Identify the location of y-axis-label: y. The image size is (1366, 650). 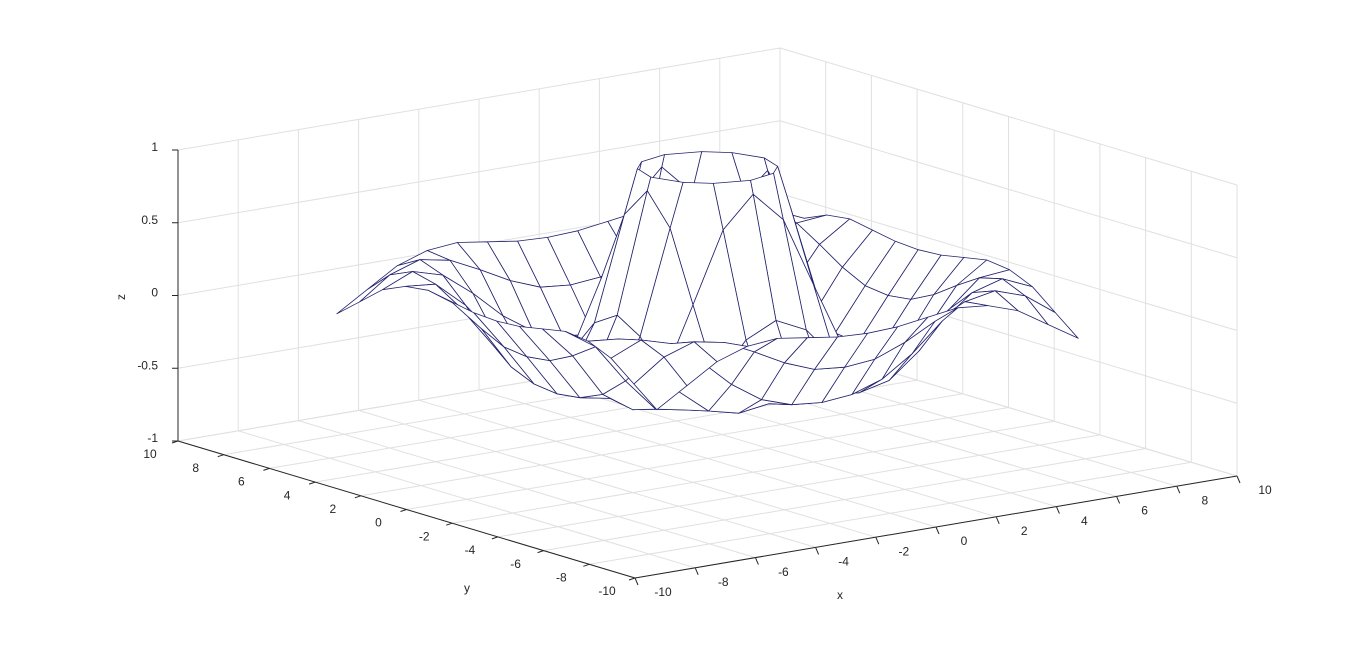
(467, 588).